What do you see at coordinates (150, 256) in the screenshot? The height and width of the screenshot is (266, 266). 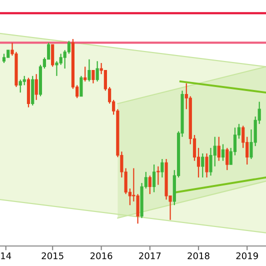 I see `x-tick-label: 2017` at bounding box center [150, 256].